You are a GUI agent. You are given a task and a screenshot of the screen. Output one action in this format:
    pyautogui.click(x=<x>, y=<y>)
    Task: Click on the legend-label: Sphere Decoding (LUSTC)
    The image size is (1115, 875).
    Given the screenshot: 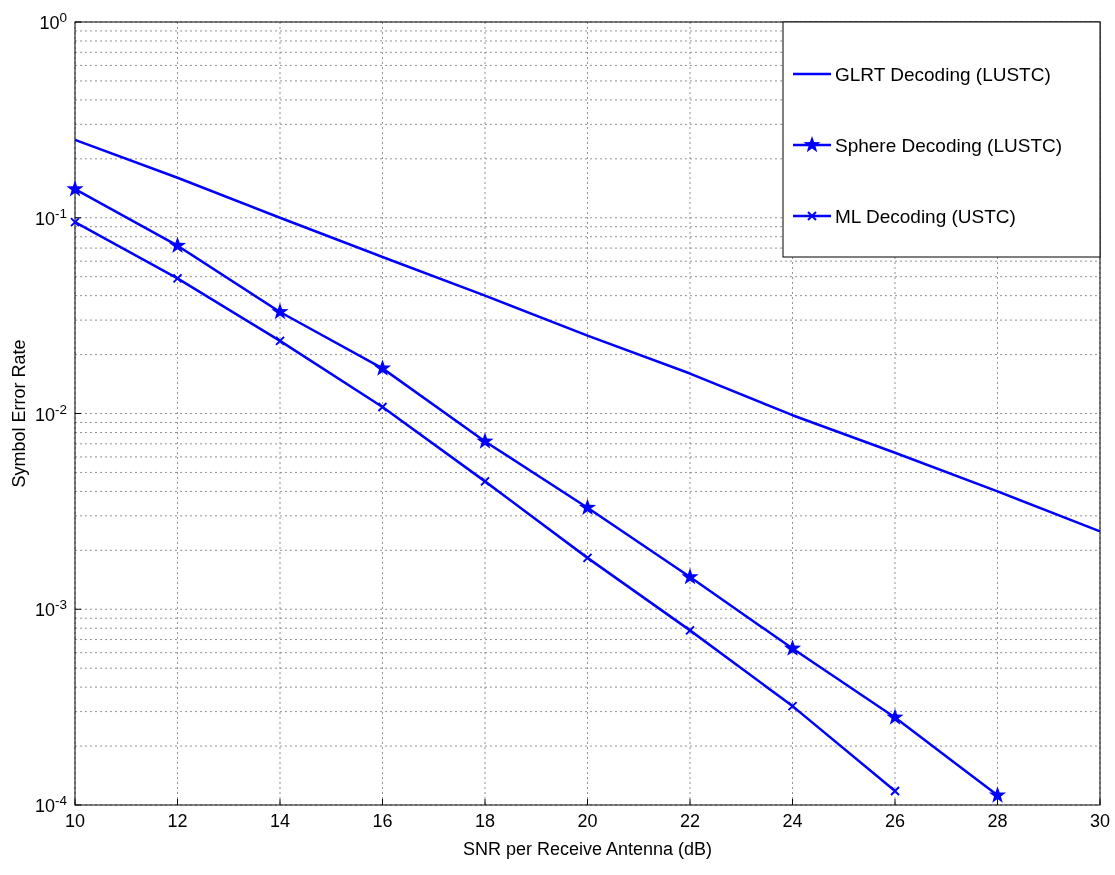 What is the action you would take?
    pyautogui.click(x=949, y=145)
    